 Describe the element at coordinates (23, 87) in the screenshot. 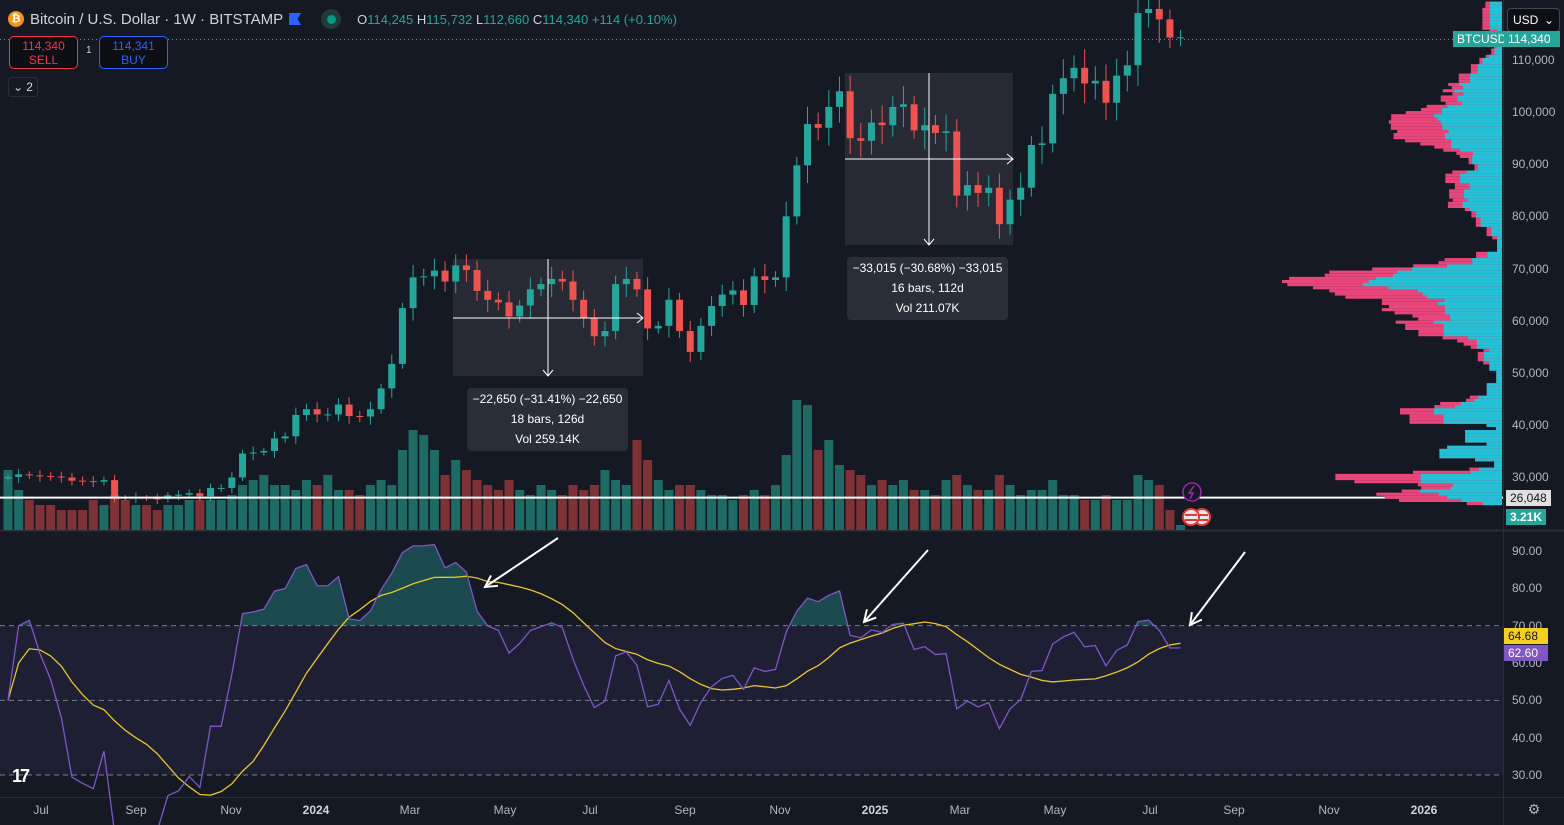

I see `indicators-collapse-button: ⌄ 2` at that location.